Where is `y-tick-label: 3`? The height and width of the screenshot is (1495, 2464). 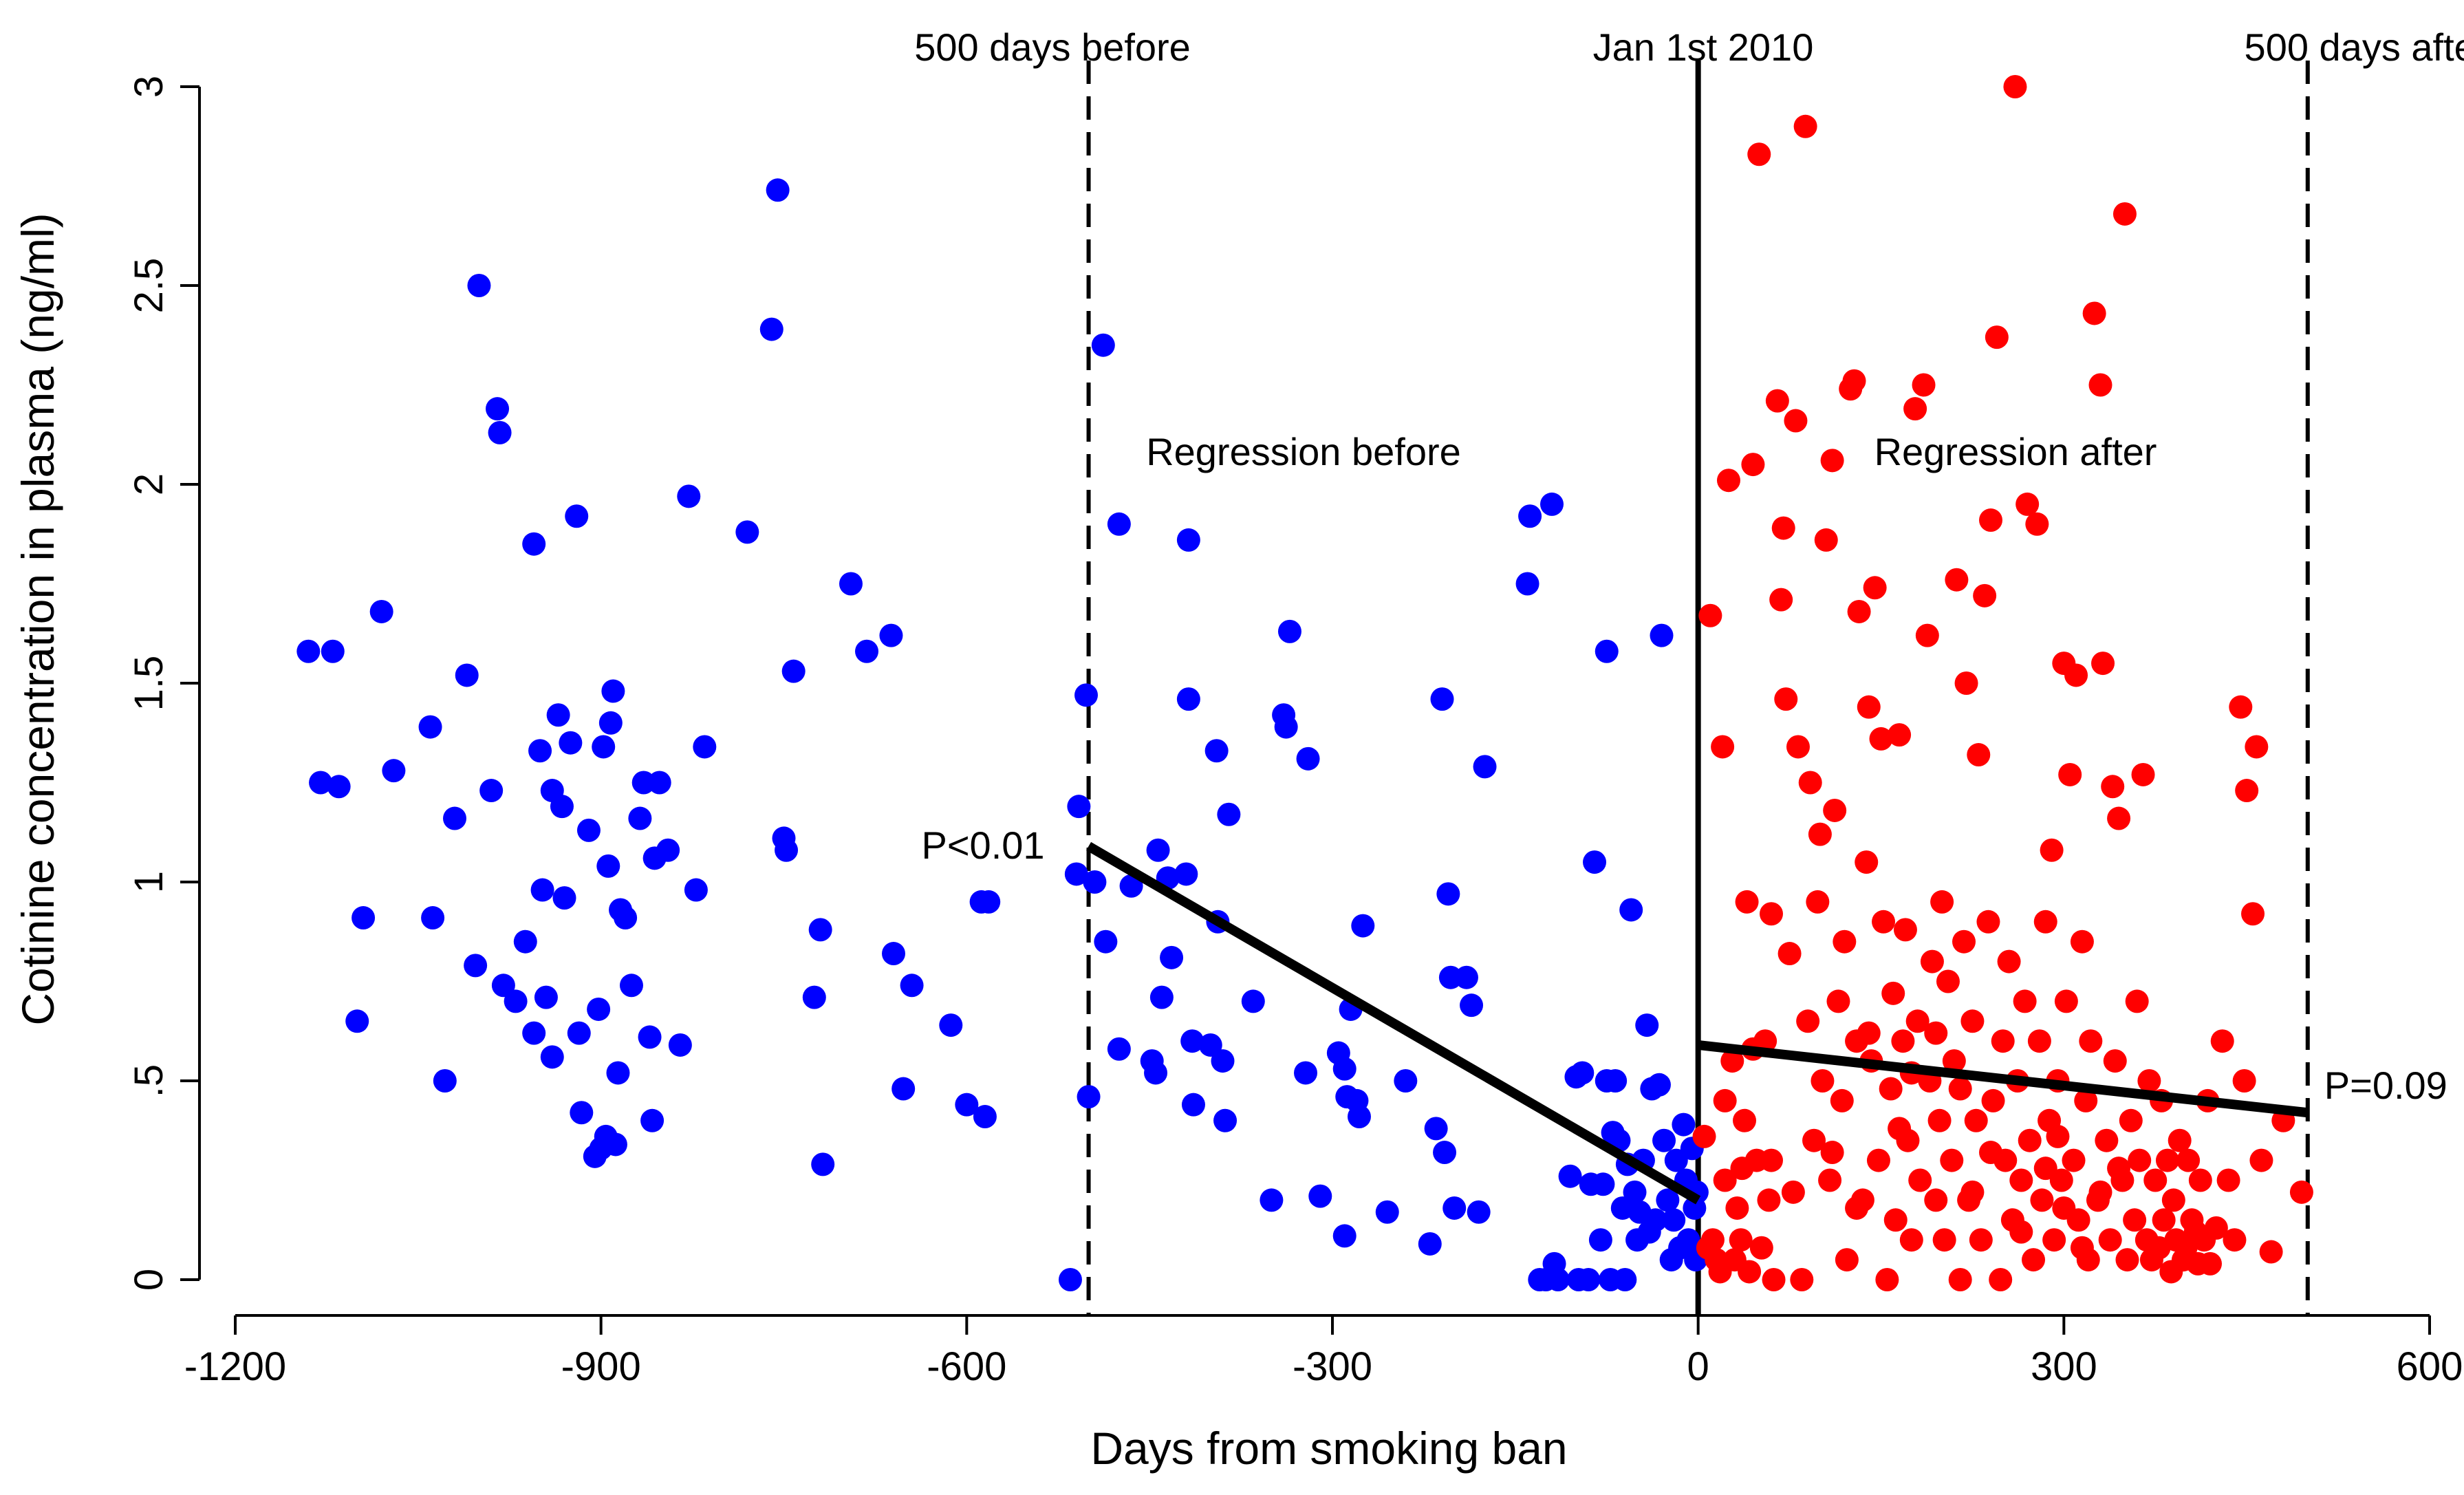 y-tick-label: 3 is located at coordinates (149, 87).